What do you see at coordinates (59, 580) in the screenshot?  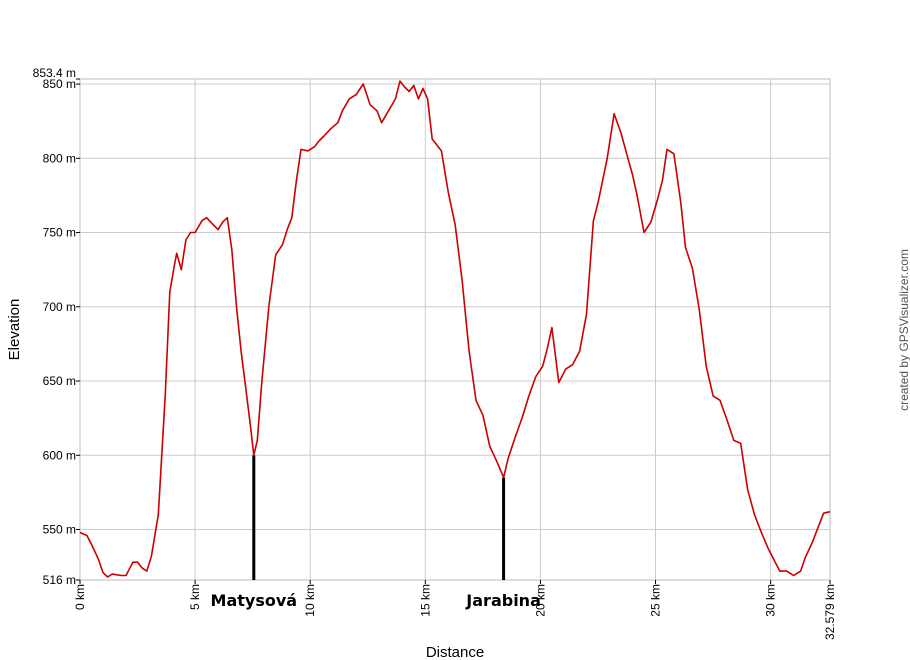 I see `y-tick-label: 516 m` at bounding box center [59, 580].